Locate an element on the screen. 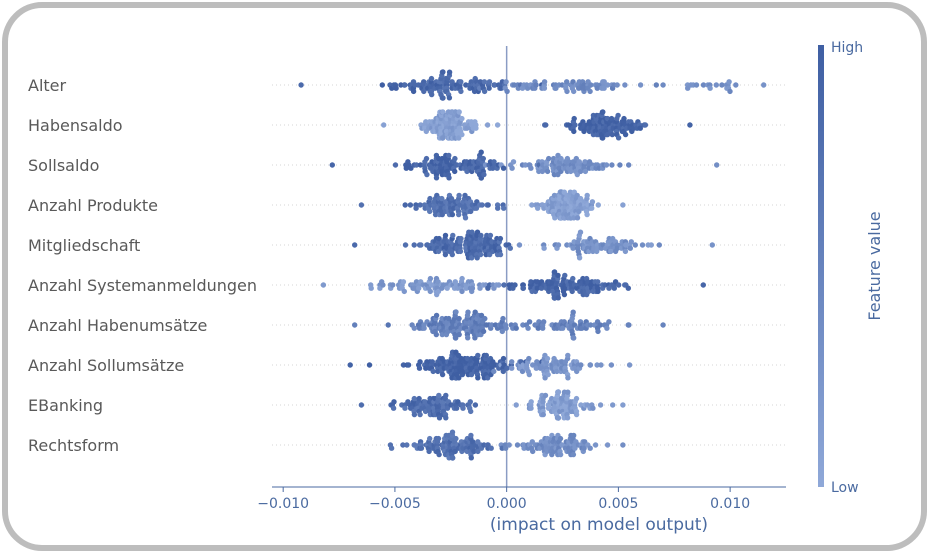 The height and width of the screenshot is (551, 927). x-tick-label: −0.010 is located at coordinates (283, 504).